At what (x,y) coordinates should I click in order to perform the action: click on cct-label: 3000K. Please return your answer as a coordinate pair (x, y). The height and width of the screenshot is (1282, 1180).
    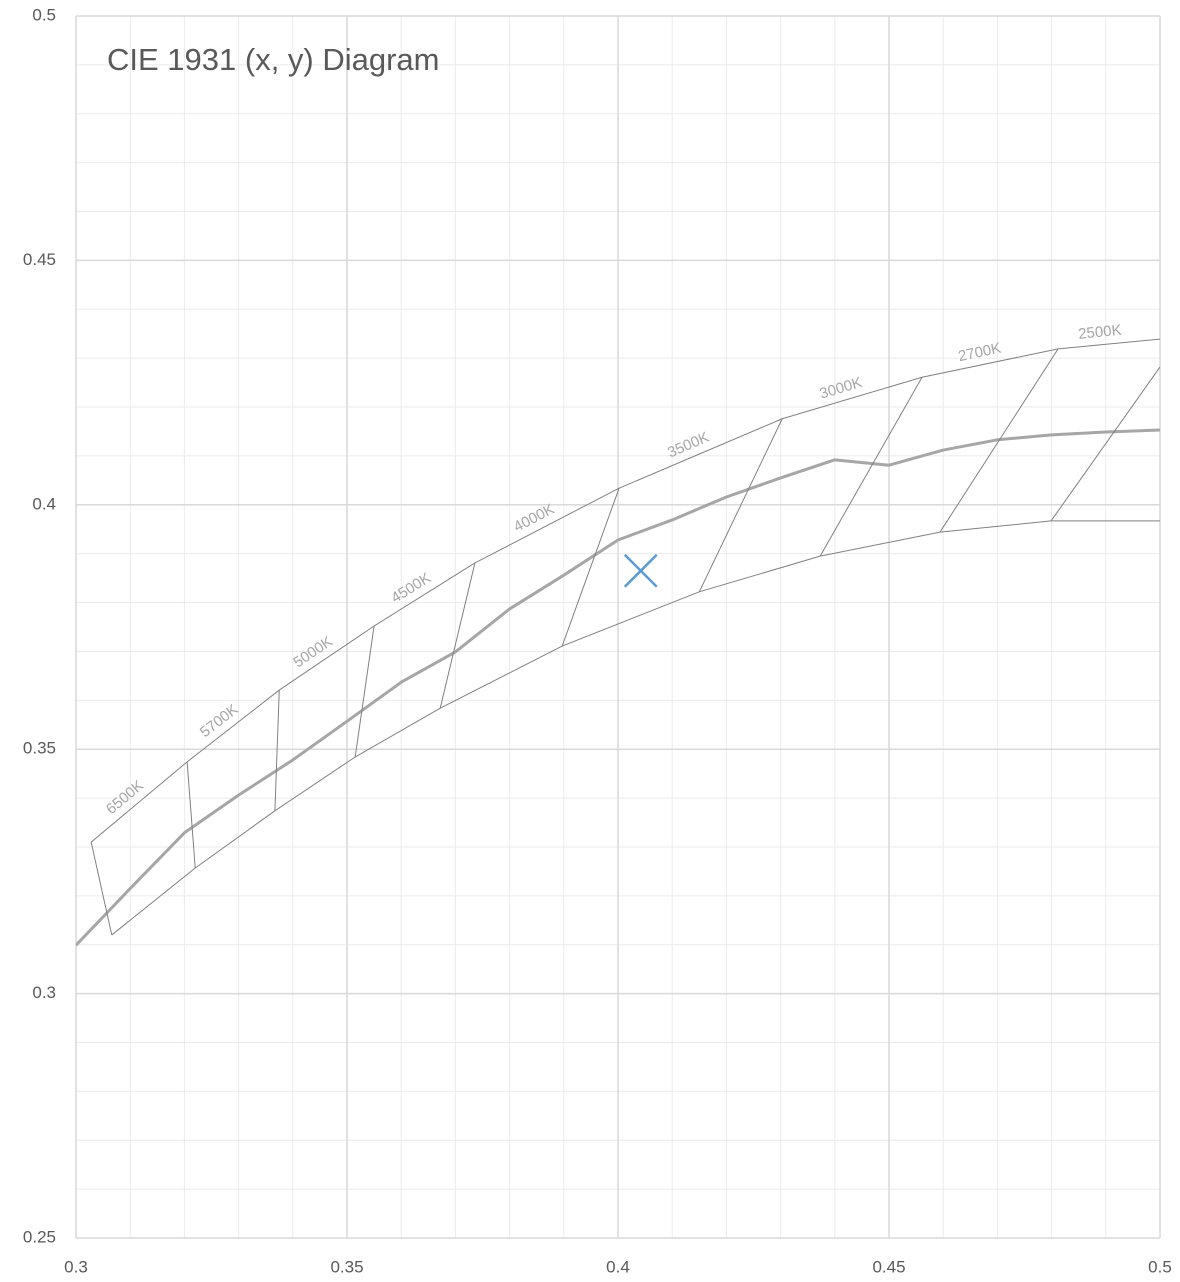
    Looking at the image, I should click on (841, 388).